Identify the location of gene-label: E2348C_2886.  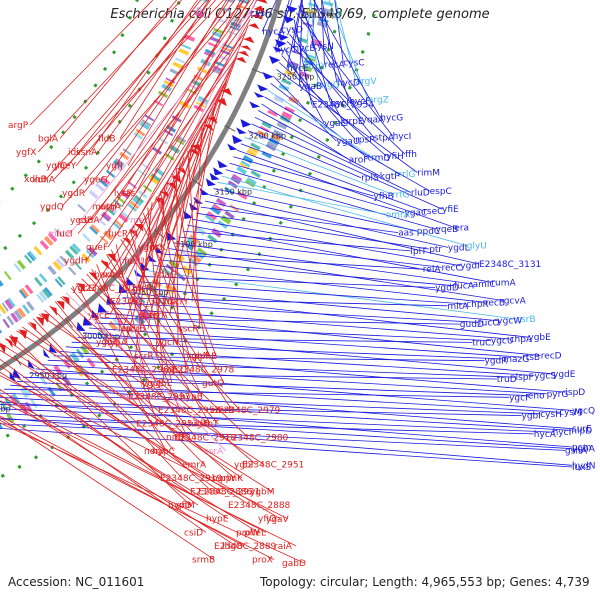
(221, 493).